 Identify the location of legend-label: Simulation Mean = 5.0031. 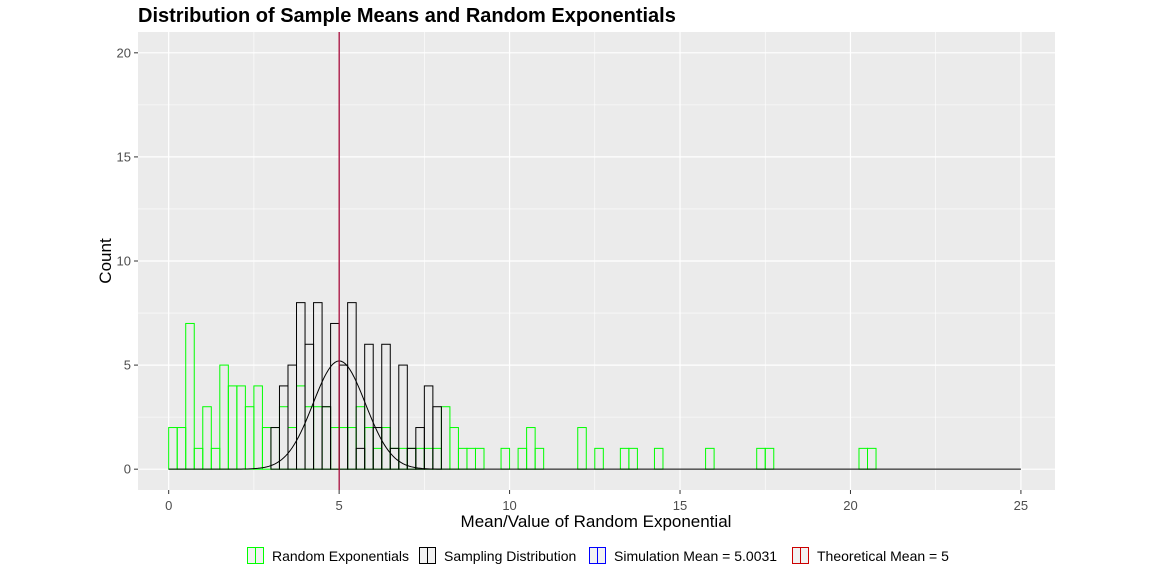
(695, 556).